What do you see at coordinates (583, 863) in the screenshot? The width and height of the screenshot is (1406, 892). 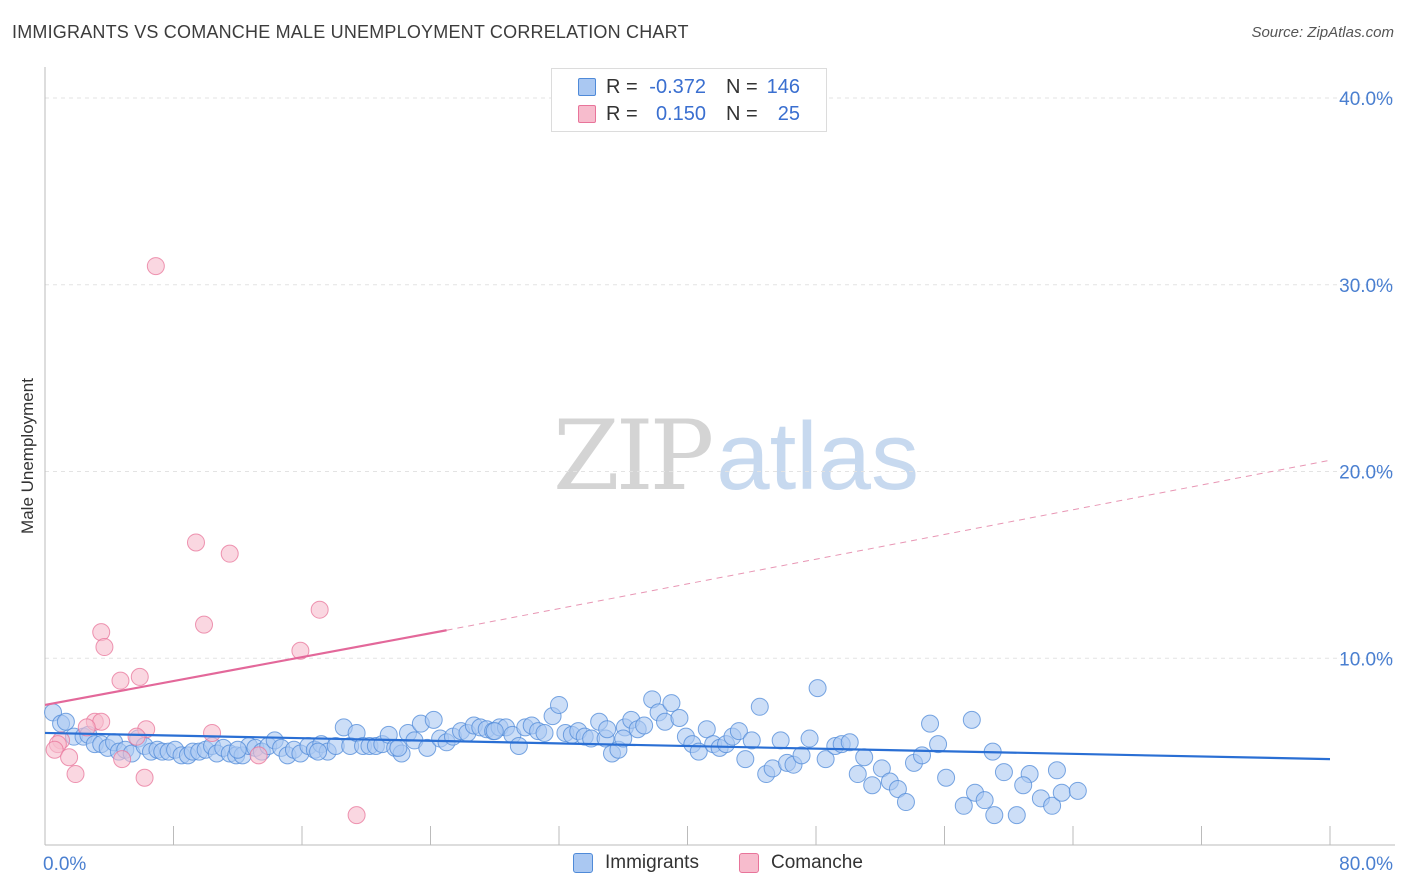 I see `immigrants-swatch` at bounding box center [583, 863].